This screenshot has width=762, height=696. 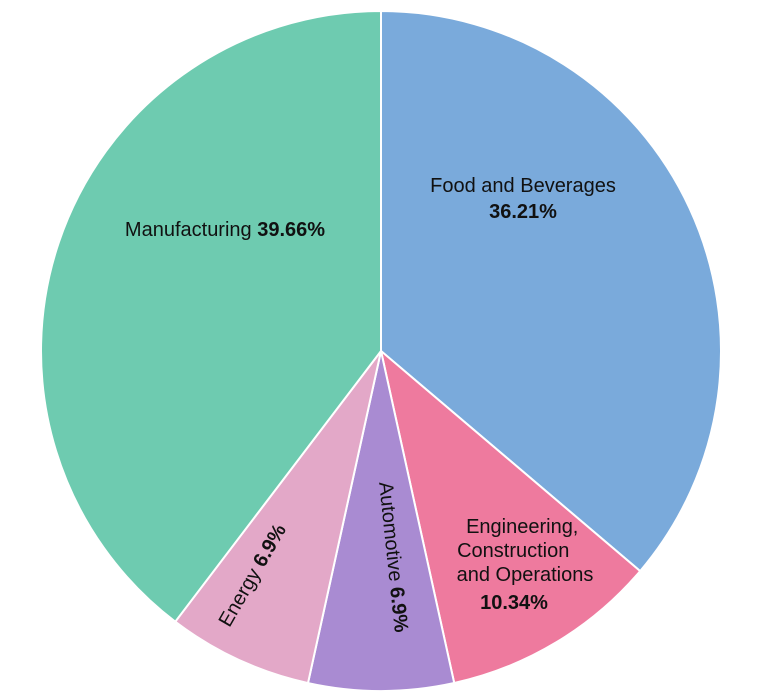 What do you see at coordinates (513, 551) in the screenshot?
I see `name-engineering-line-2: Construction` at bounding box center [513, 551].